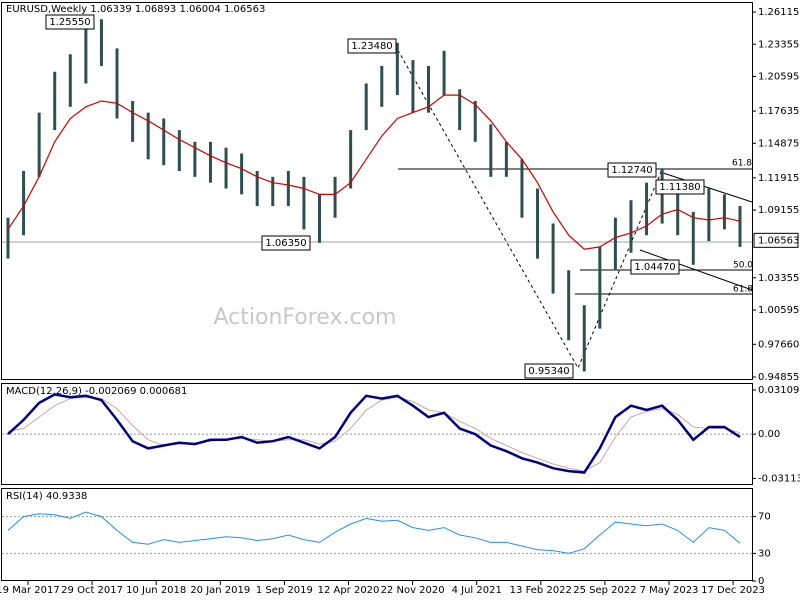 This screenshot has height=600, width=800. I want to click on rsi-panel, so click(377, 534).